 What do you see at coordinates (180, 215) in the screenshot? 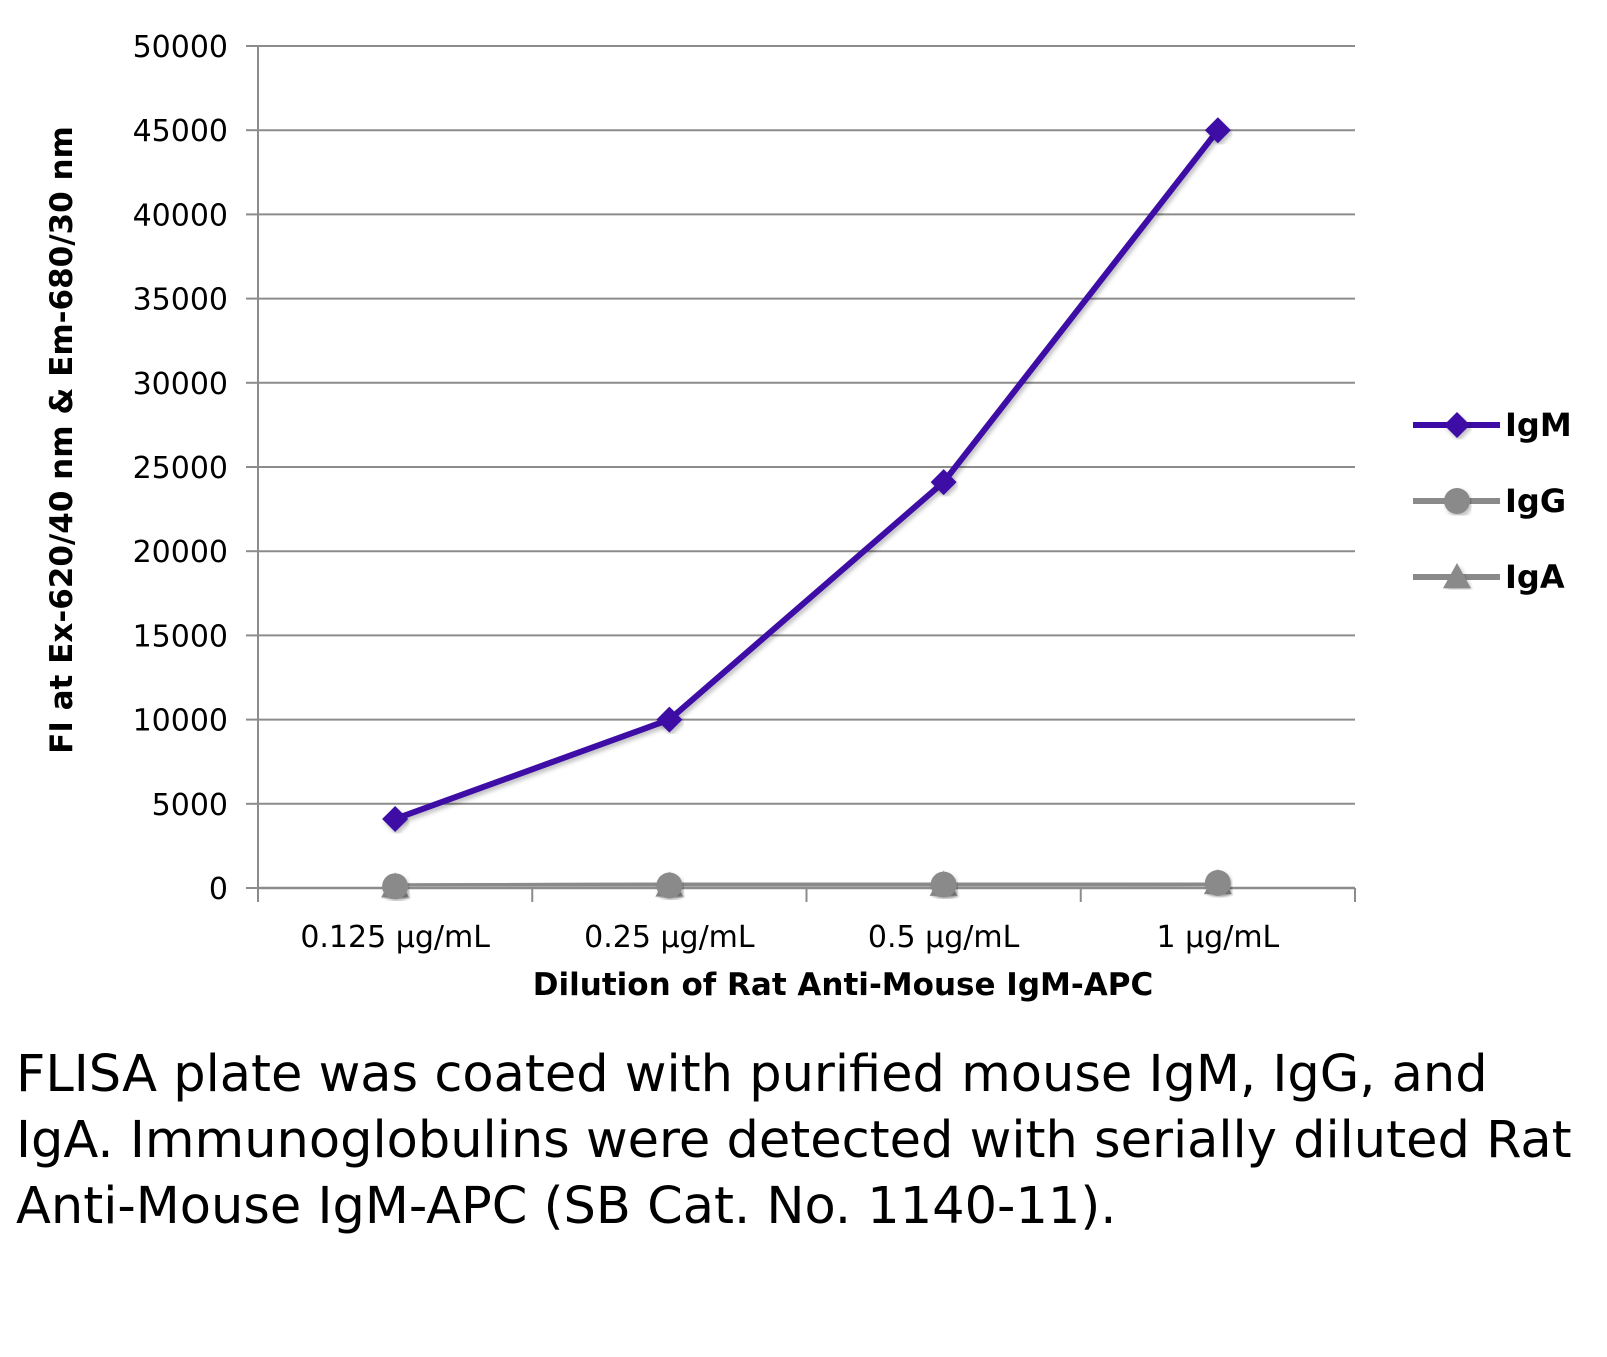
I see `y-tick-label: 40000` at bounding box center [180, 215].